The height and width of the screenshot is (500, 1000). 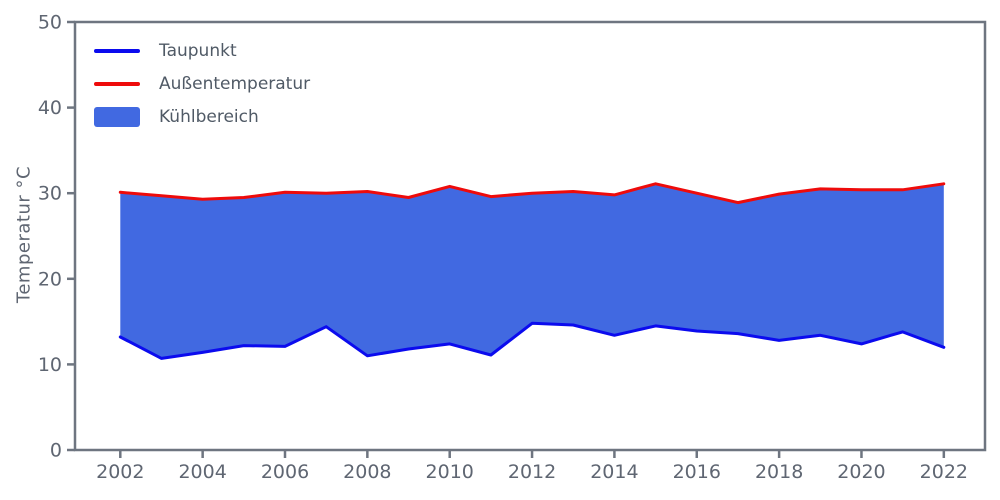 I want to click on legend-patch-swatch-kuehlbereich, so click(x=117, y=116).